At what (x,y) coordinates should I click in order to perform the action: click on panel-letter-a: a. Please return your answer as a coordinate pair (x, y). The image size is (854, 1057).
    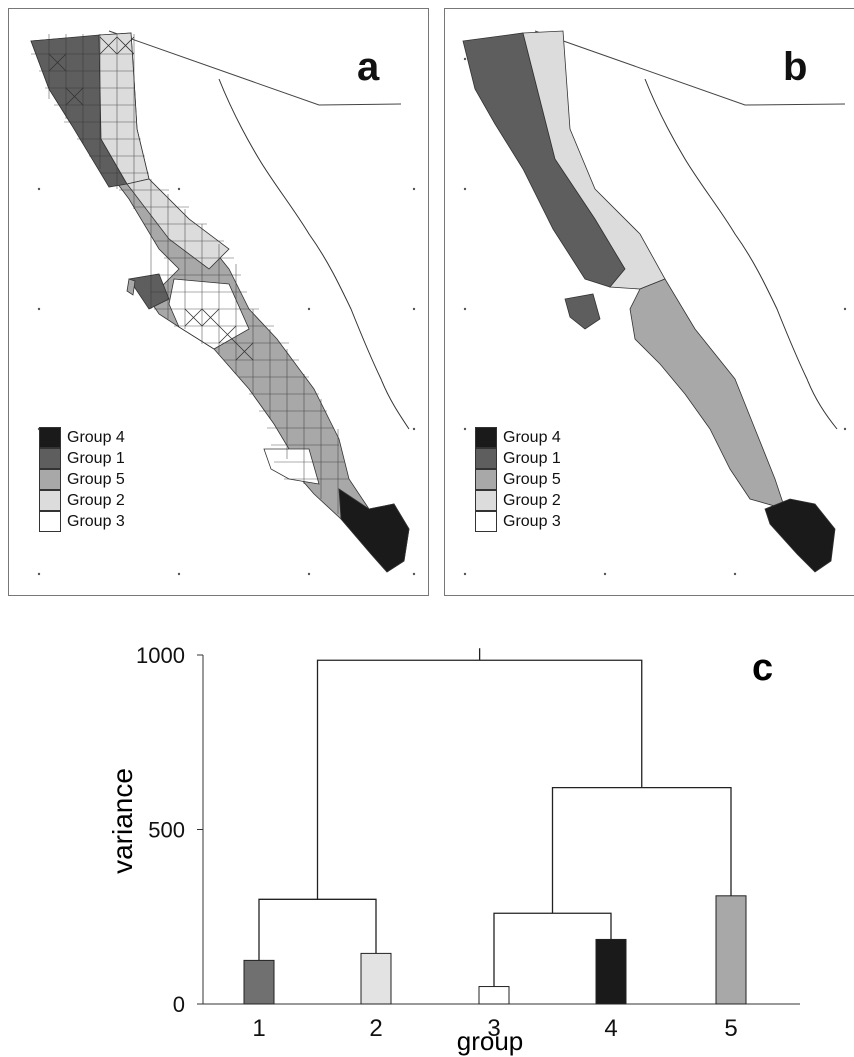
    Looking at the image, I should click on (368, 67).